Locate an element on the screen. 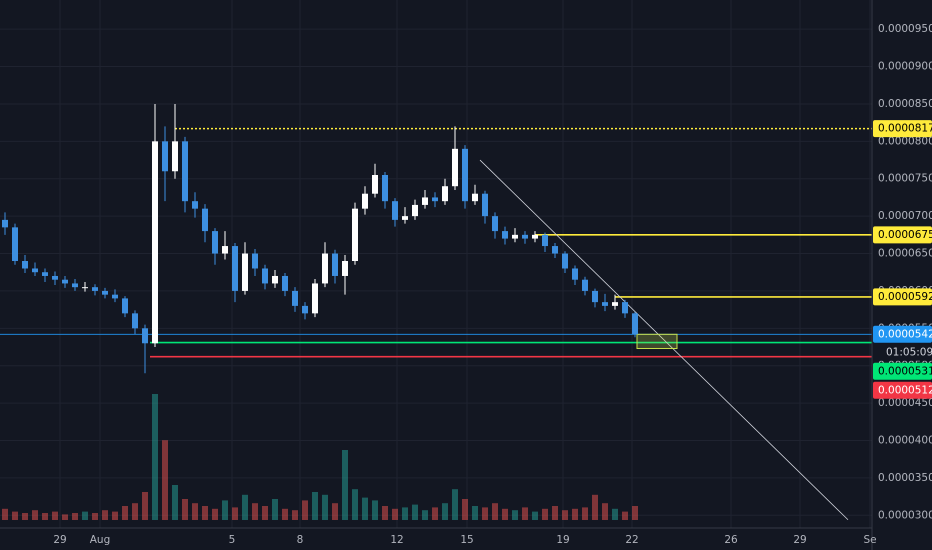 The width and height of the screenshot is (932, 550). y-tick-label: 0.0000400 is located at coordinates (905, 440).